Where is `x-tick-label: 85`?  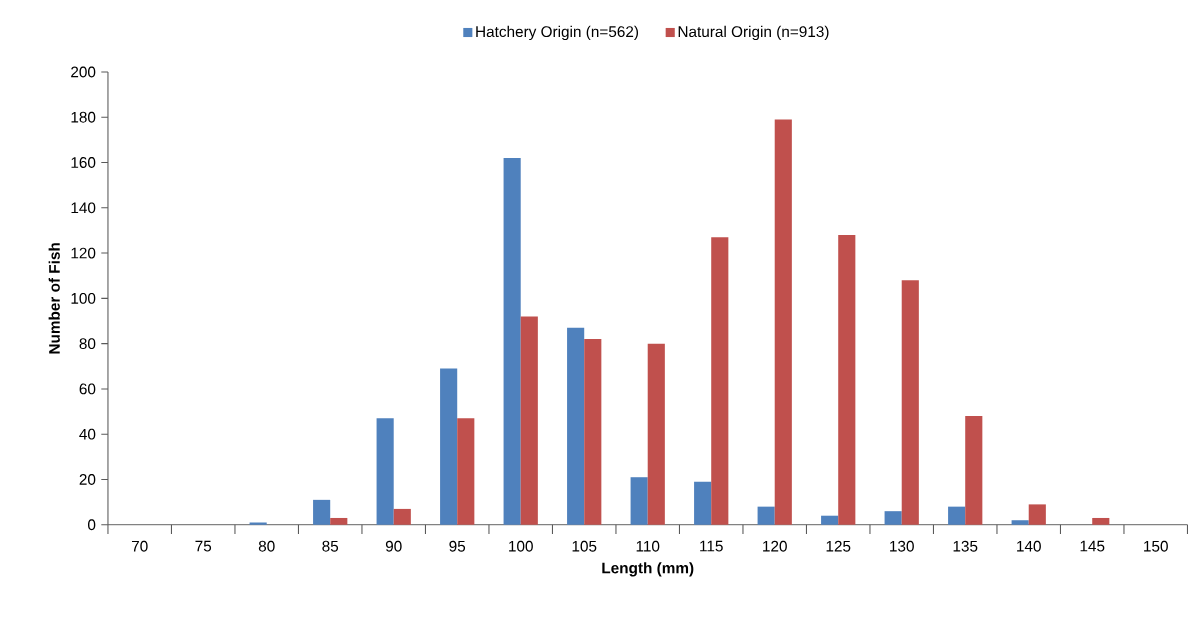 x-tick-label: 85 is located at coordinates (330, 546).